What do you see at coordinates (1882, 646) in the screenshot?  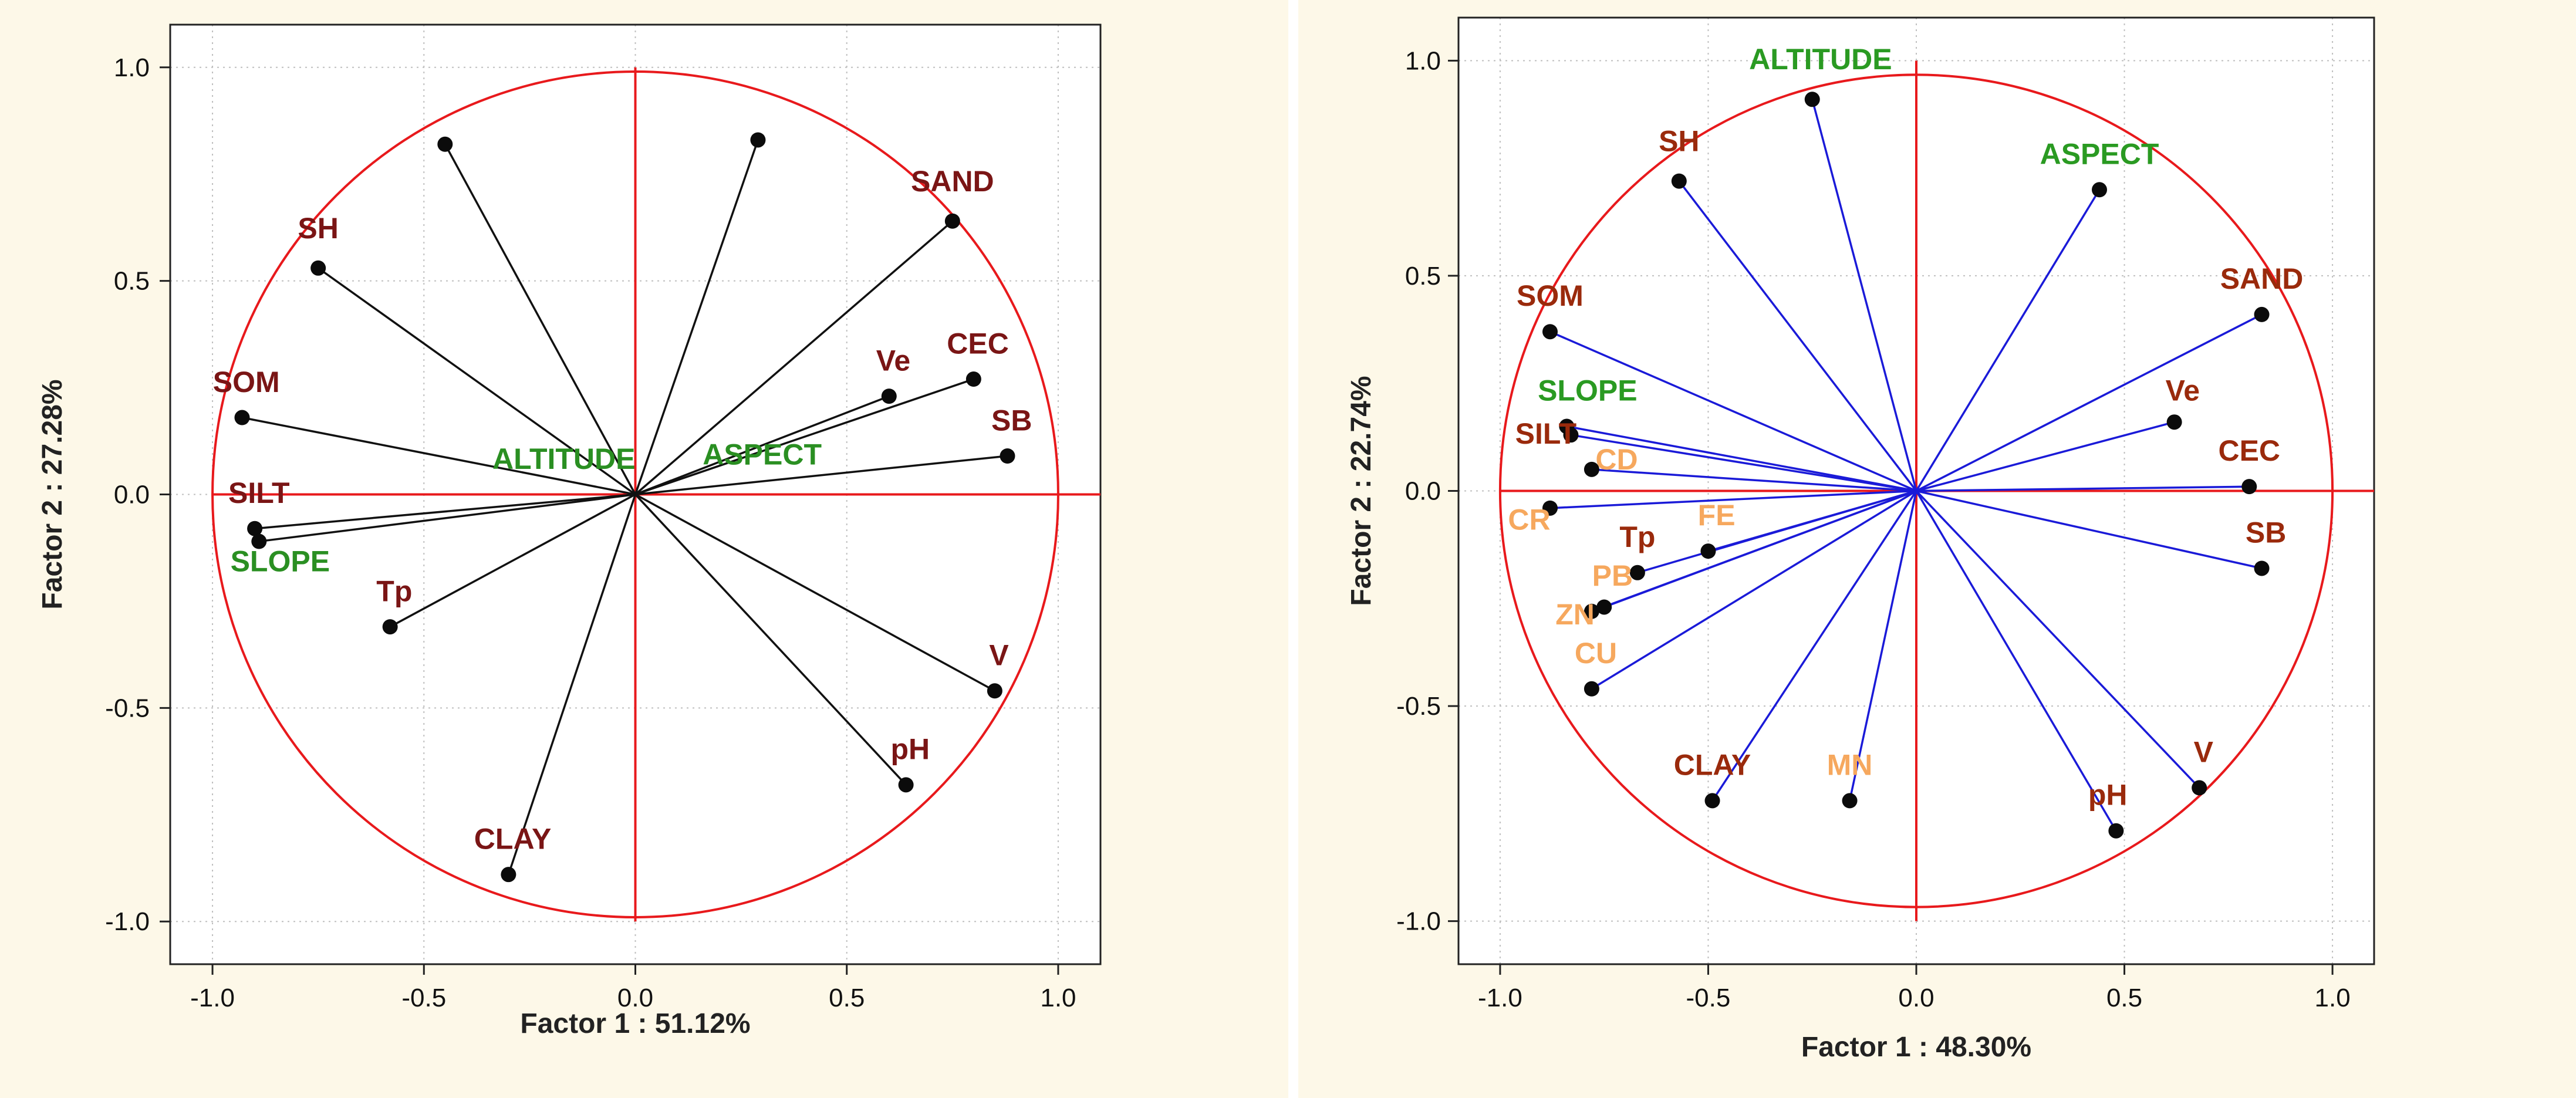 I see `loading-vector-mn` at bounding box center [1882, 646].